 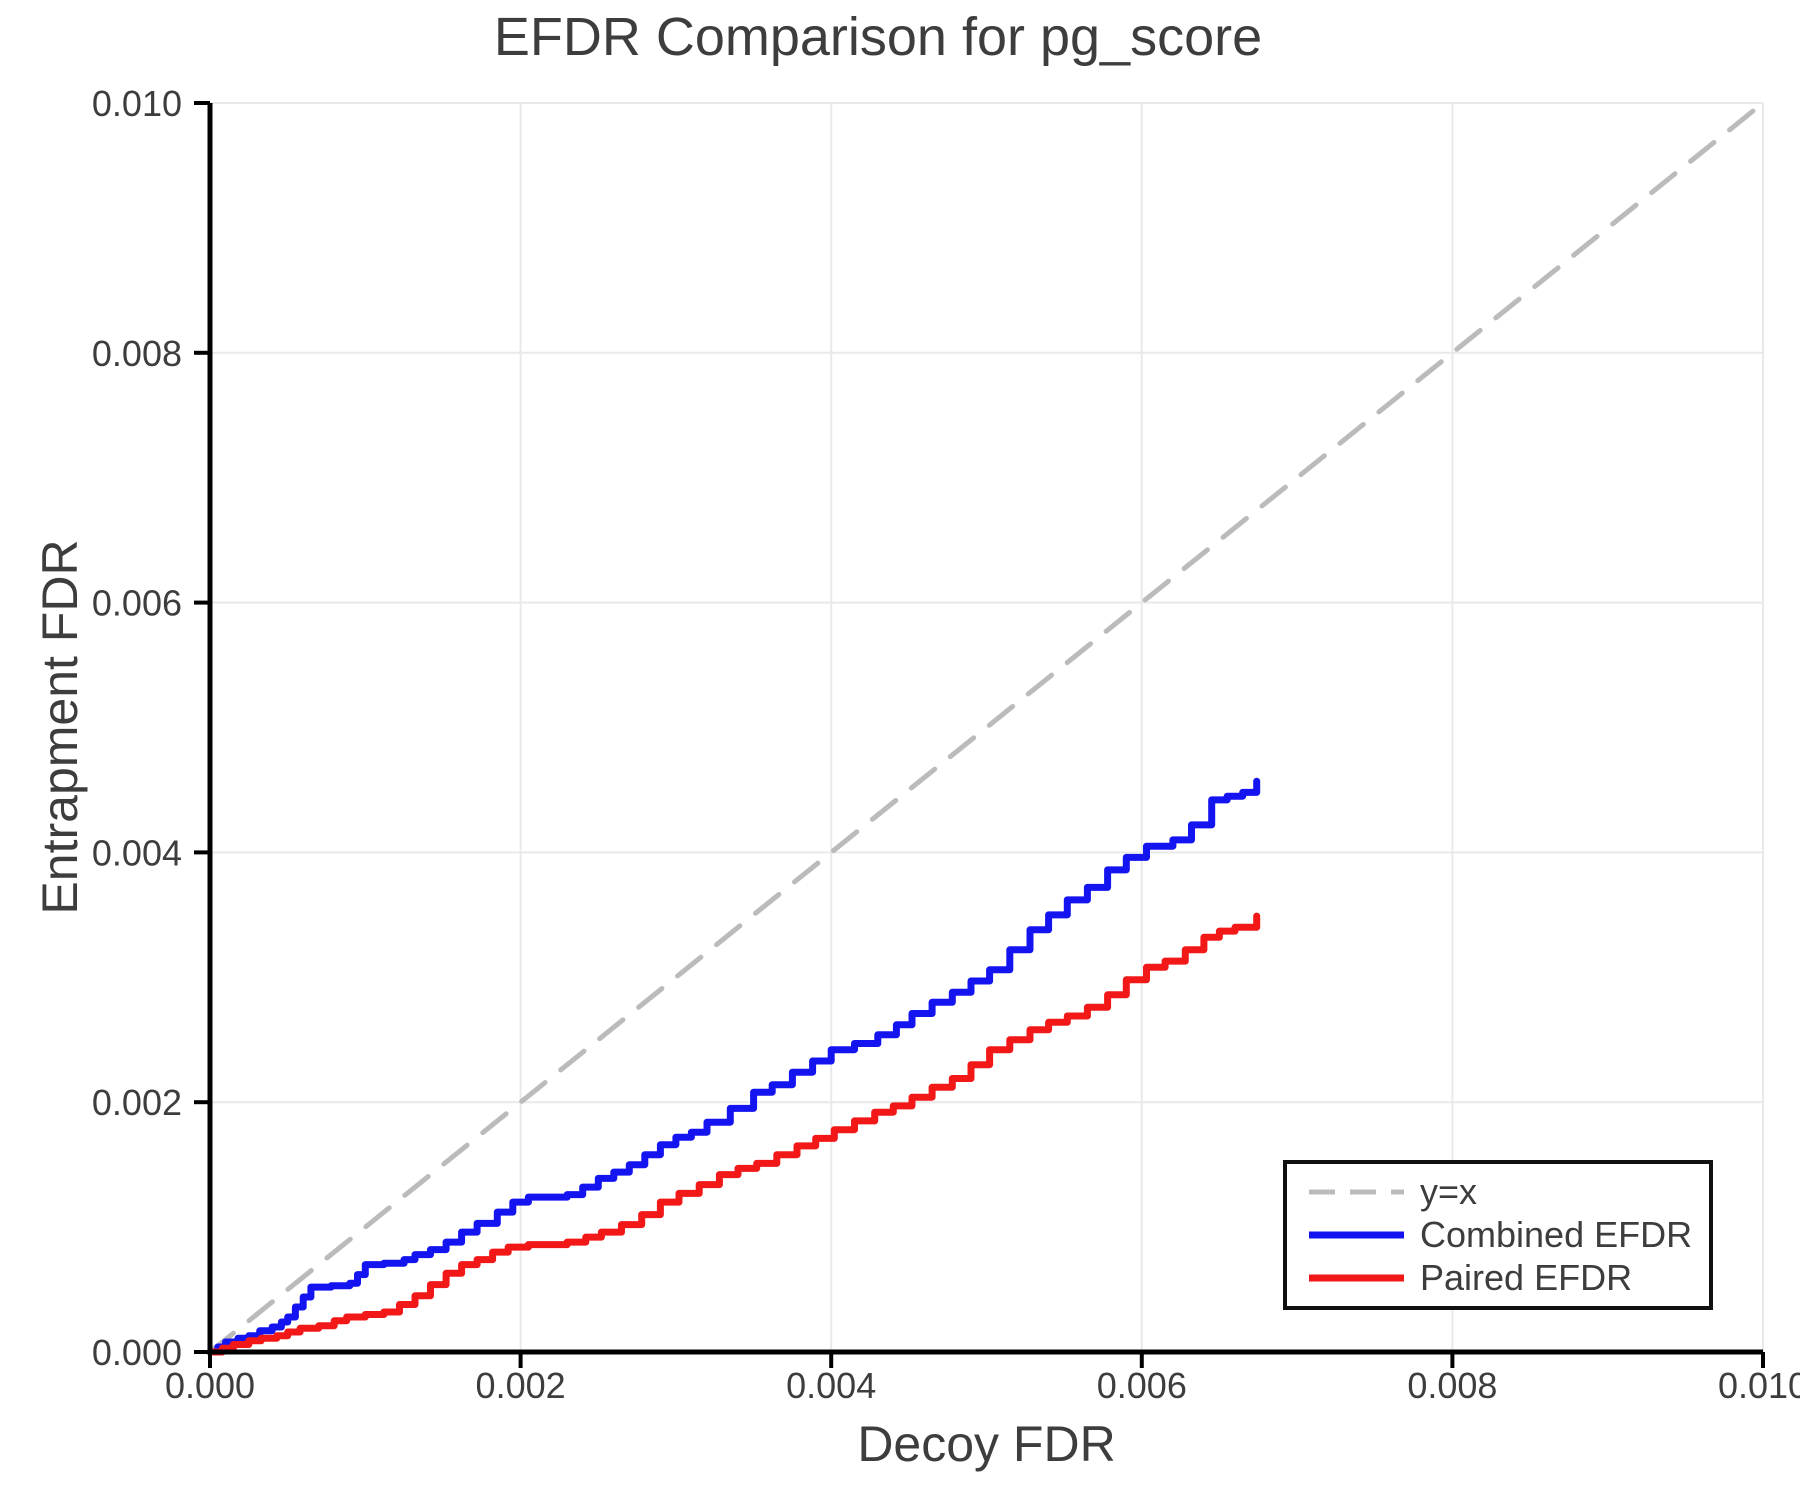 What do you see at coordinates (137, 353) in the screenshot?
I see `y-tick-label: 0.008` at bounding box center [137, 353].